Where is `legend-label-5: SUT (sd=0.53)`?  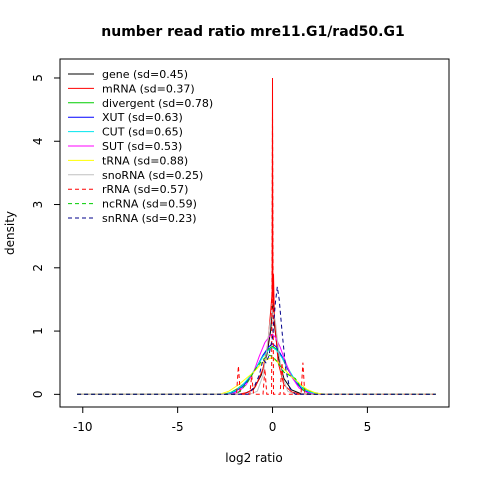 legend-label-5: SUT (sd=0.53) is located at coordinates (142, 146).